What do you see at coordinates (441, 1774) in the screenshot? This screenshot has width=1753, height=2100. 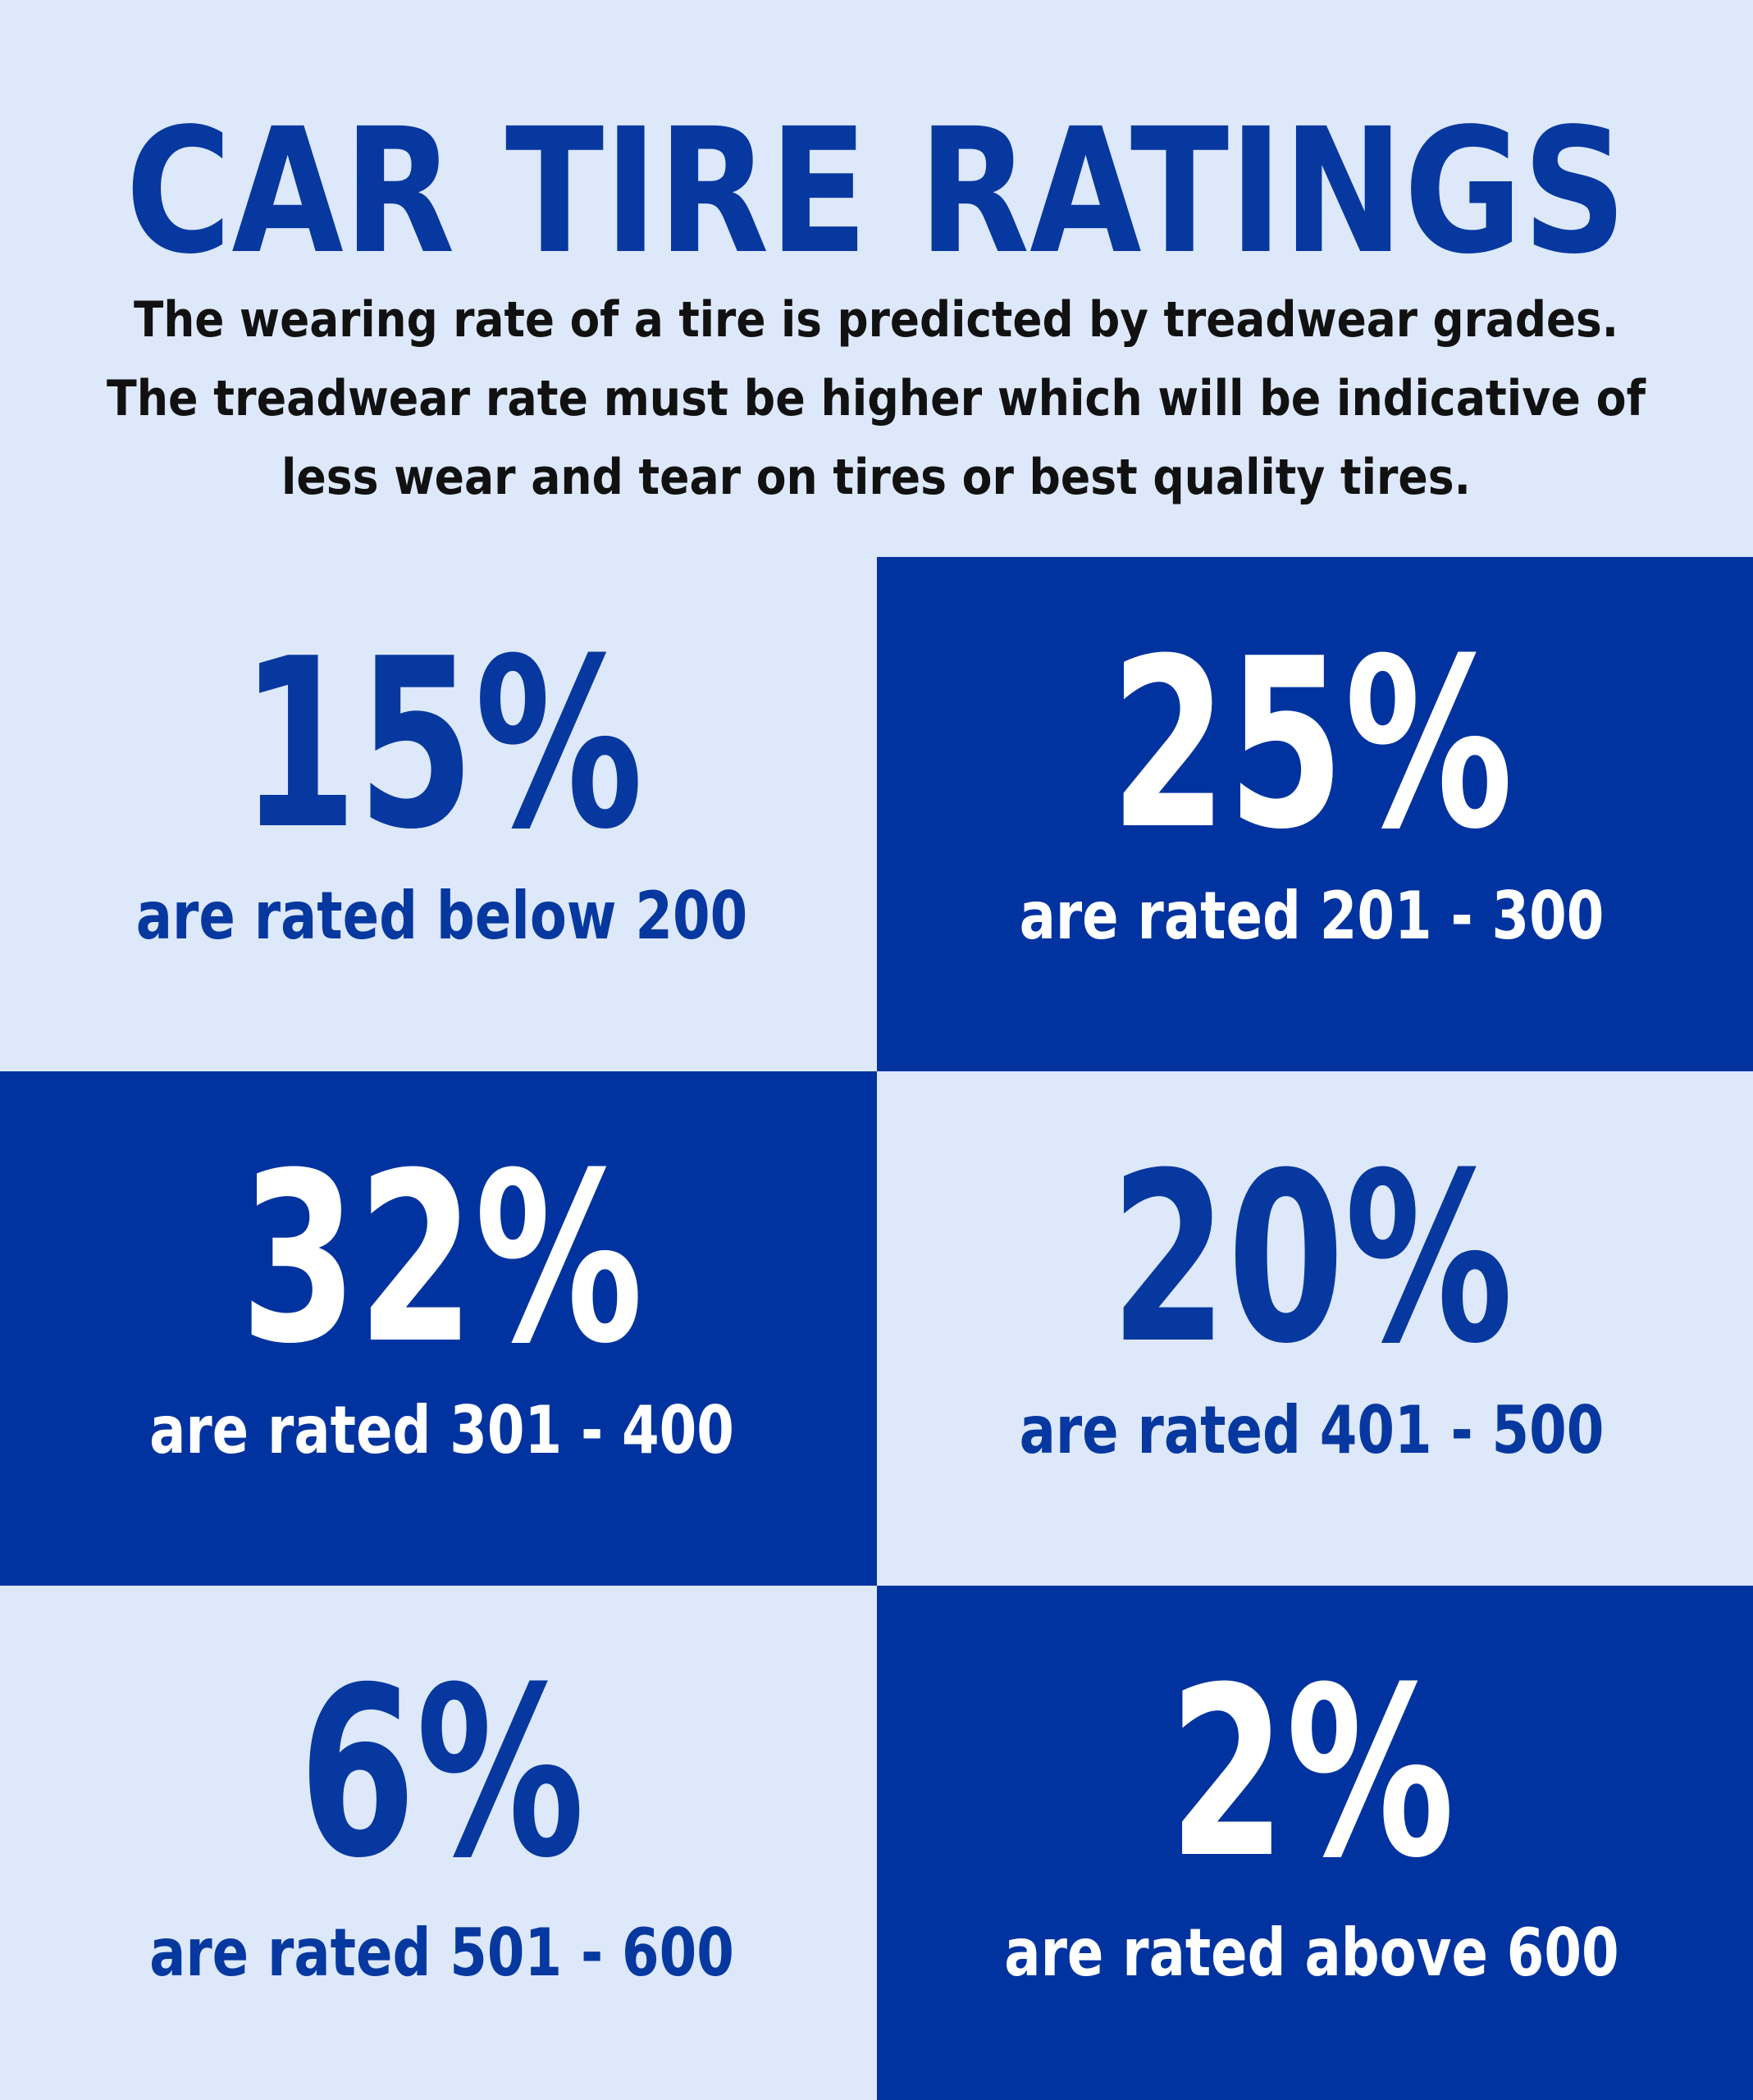 I see `stat-value: 6%` at bounding box center [441, 1774].